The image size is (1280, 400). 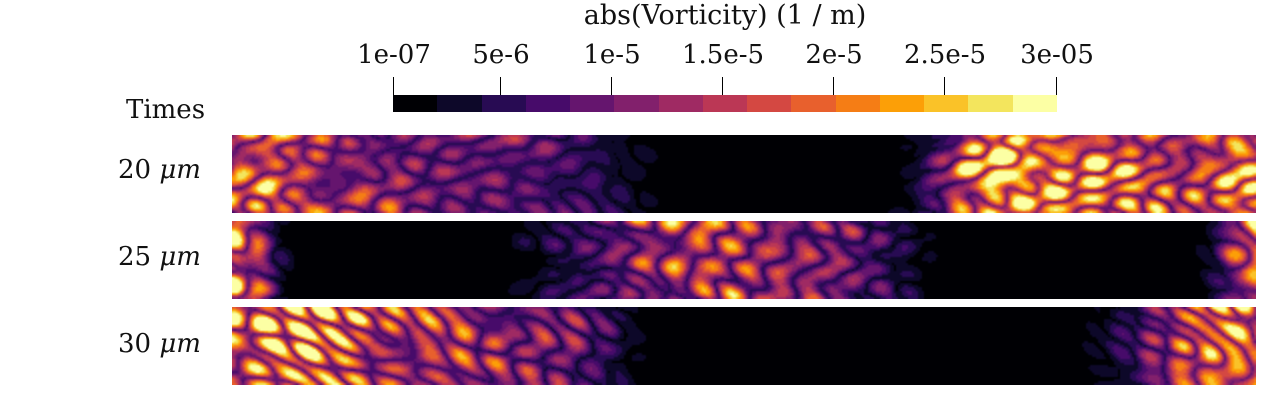 What do you see at coordinates (135, 257) in the screenshot?
I see `row-value: 25` at bounding box center [135, 257].